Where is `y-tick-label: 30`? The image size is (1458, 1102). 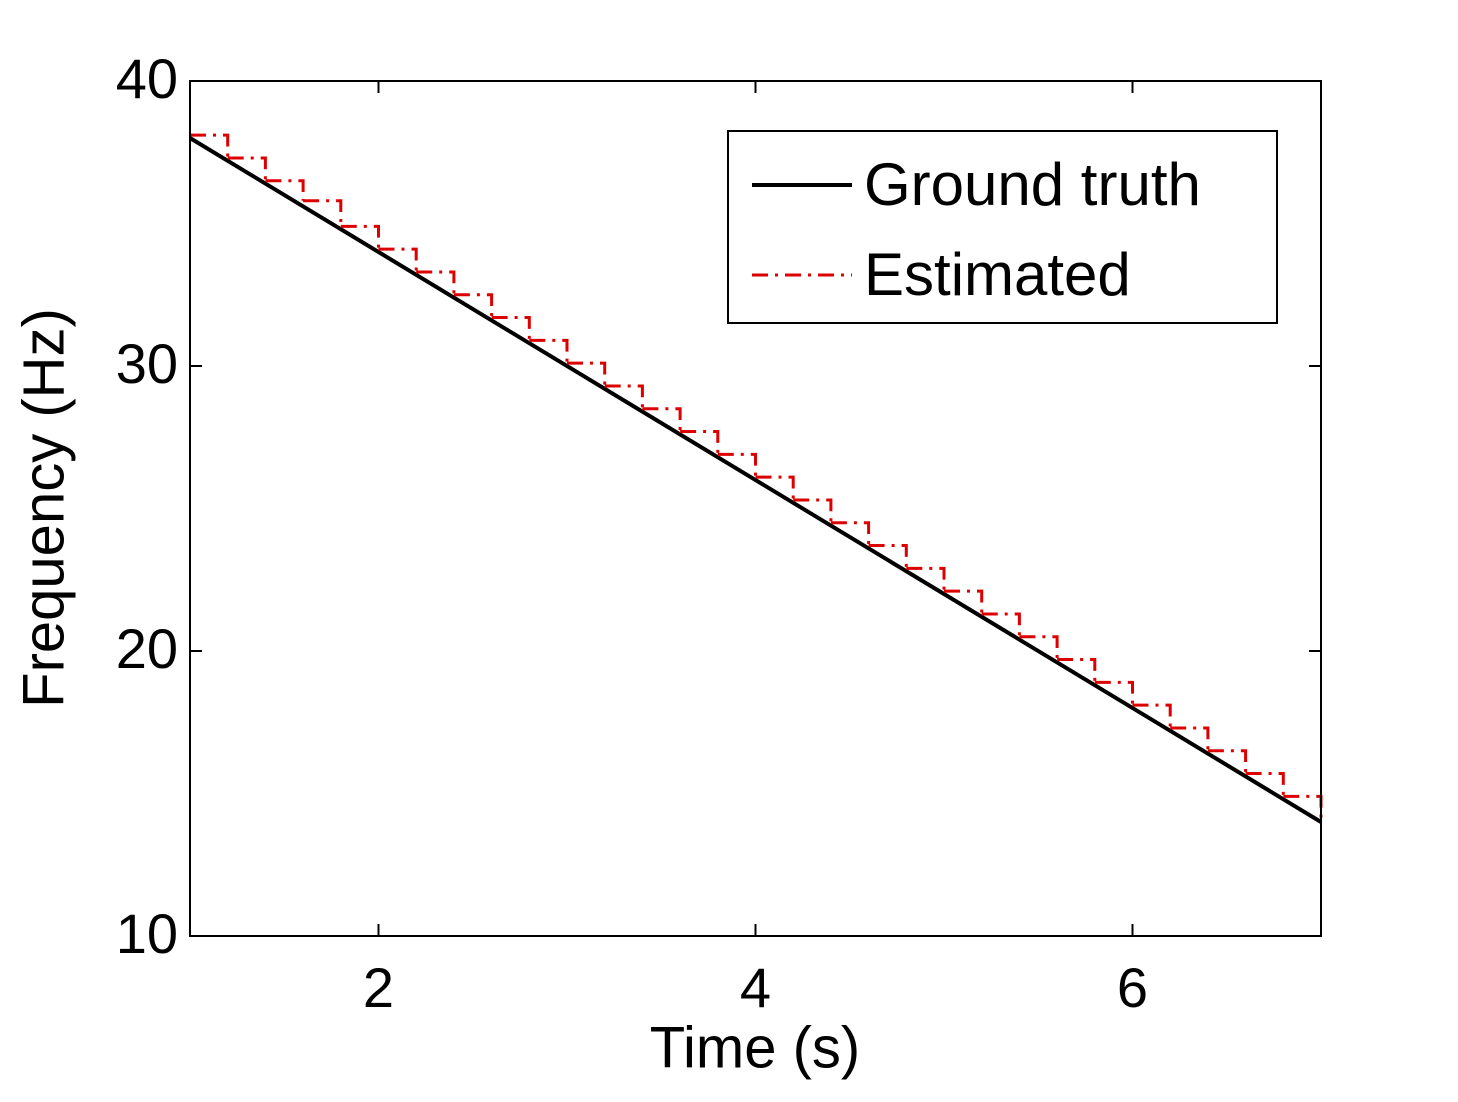
y-tick-label: 30 is located at coordinates (147, 363).